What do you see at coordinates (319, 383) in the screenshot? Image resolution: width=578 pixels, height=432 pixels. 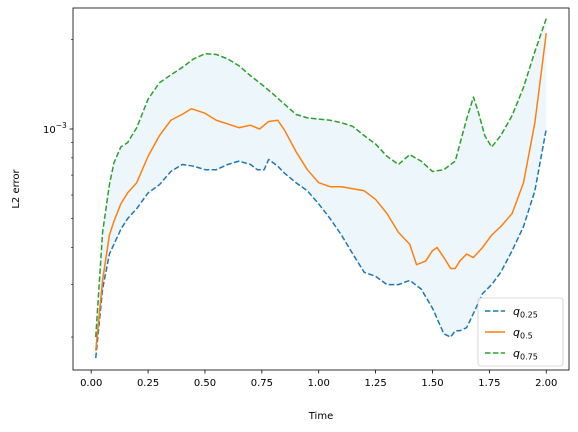 I see `x-tick-label: 1.00` at bounding box center [319, 383].